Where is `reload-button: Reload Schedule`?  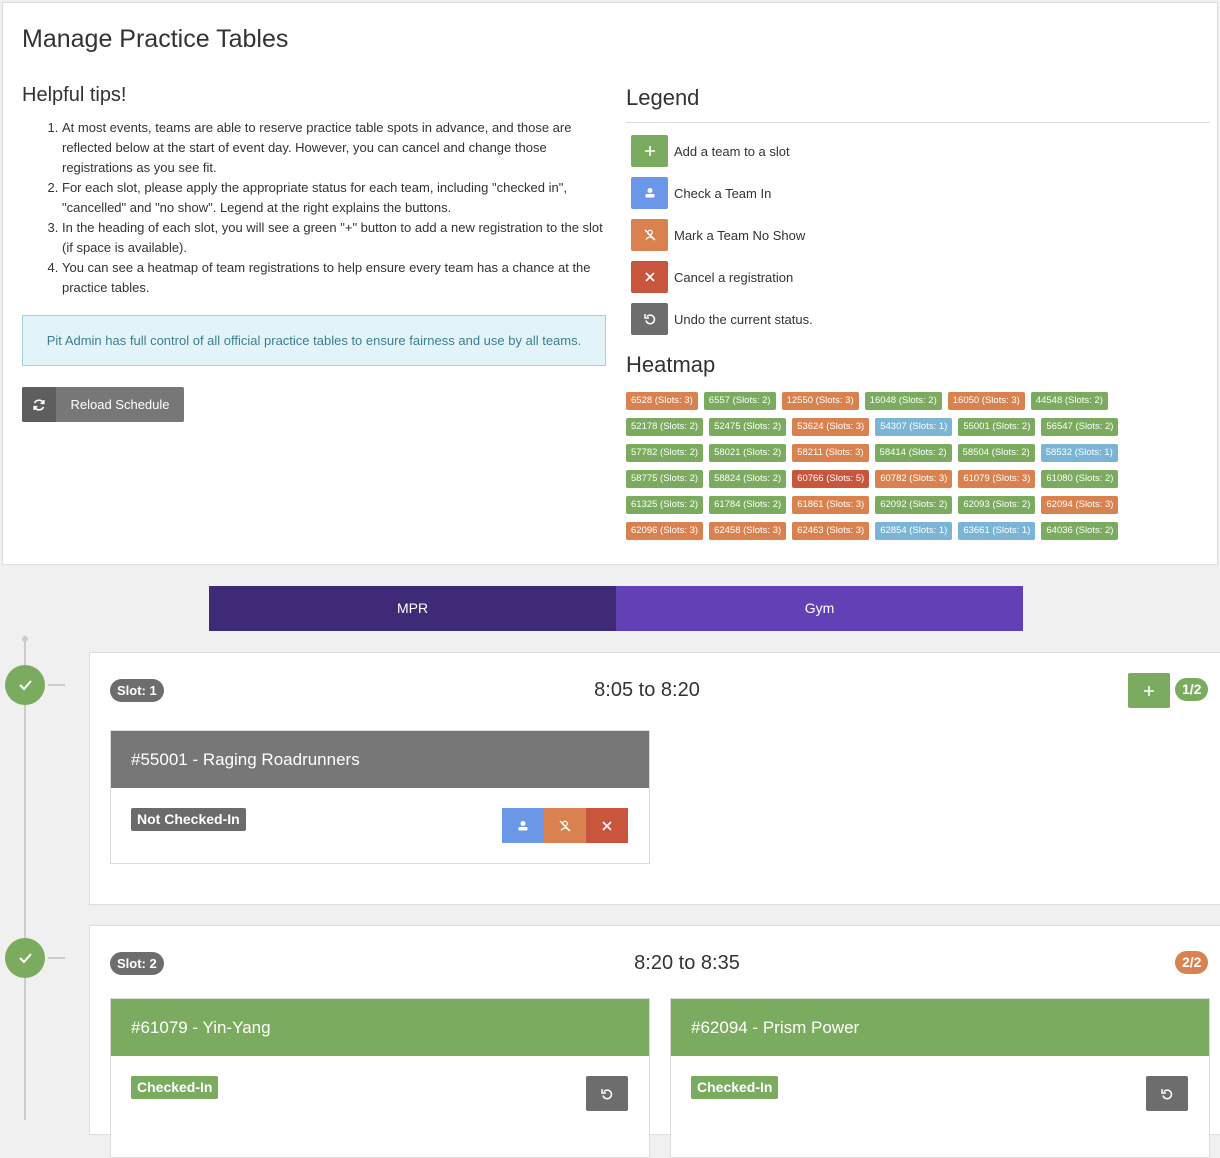
reload-button: Reload Schedule is located at coordinates (103, 404).